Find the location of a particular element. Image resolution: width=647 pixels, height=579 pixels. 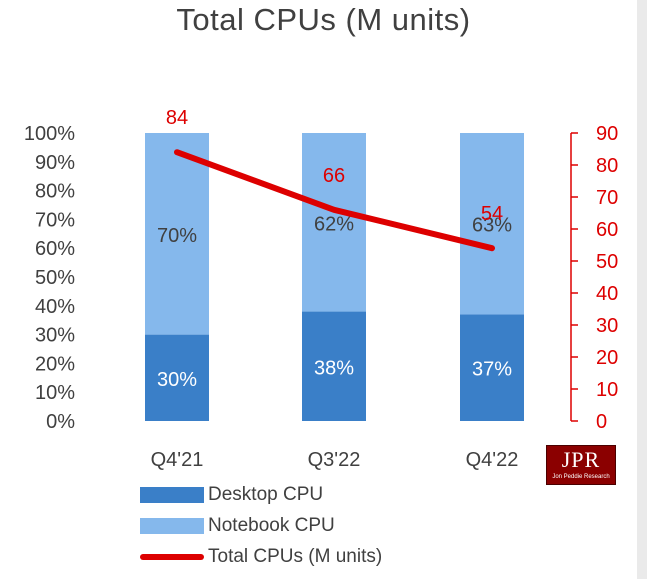

chart-title: Total CPUs (M units) is located at coordinates (323, 19).